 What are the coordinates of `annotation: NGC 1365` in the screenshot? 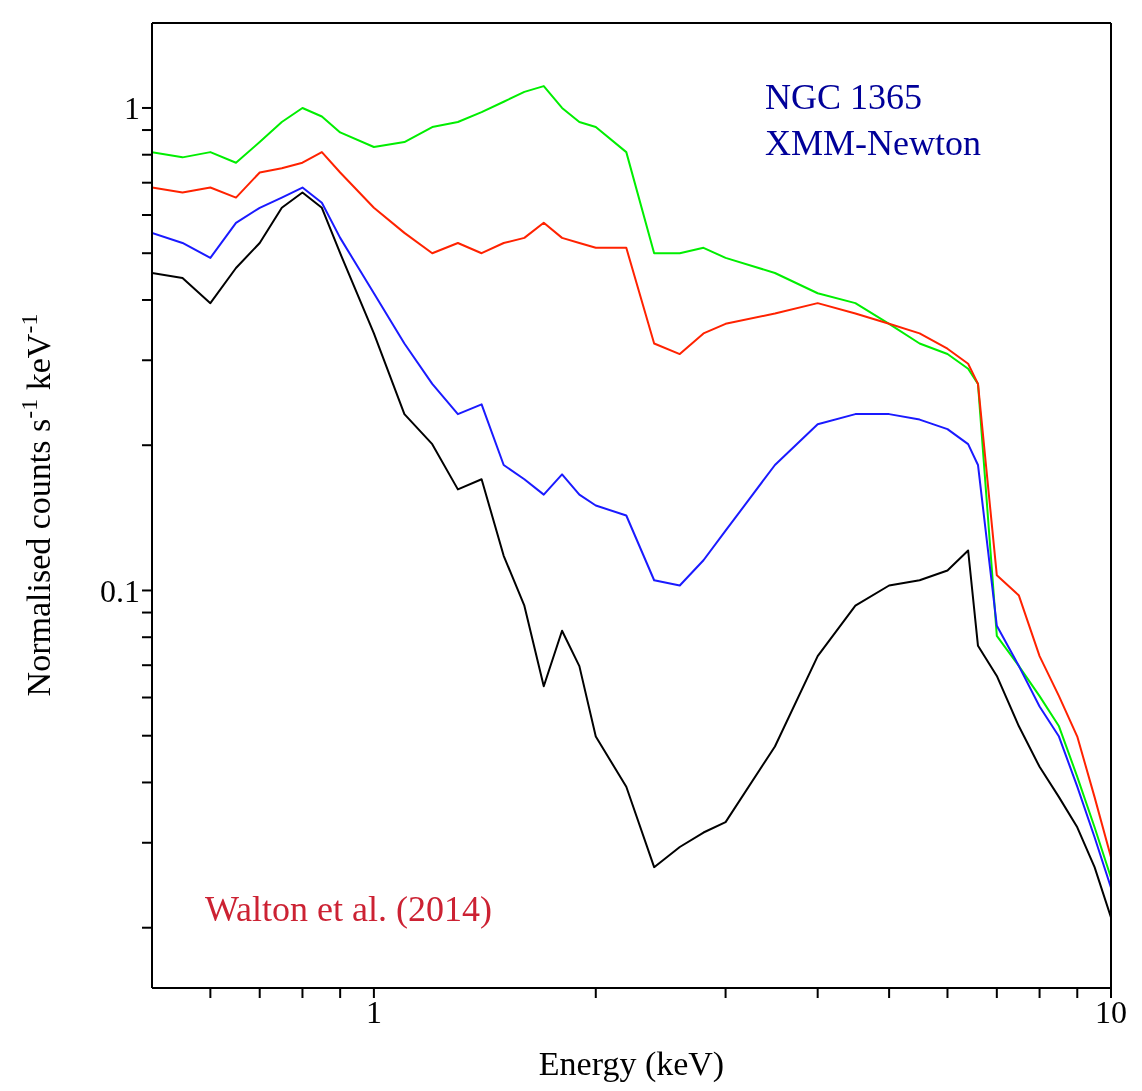 It's located at (844, 97).